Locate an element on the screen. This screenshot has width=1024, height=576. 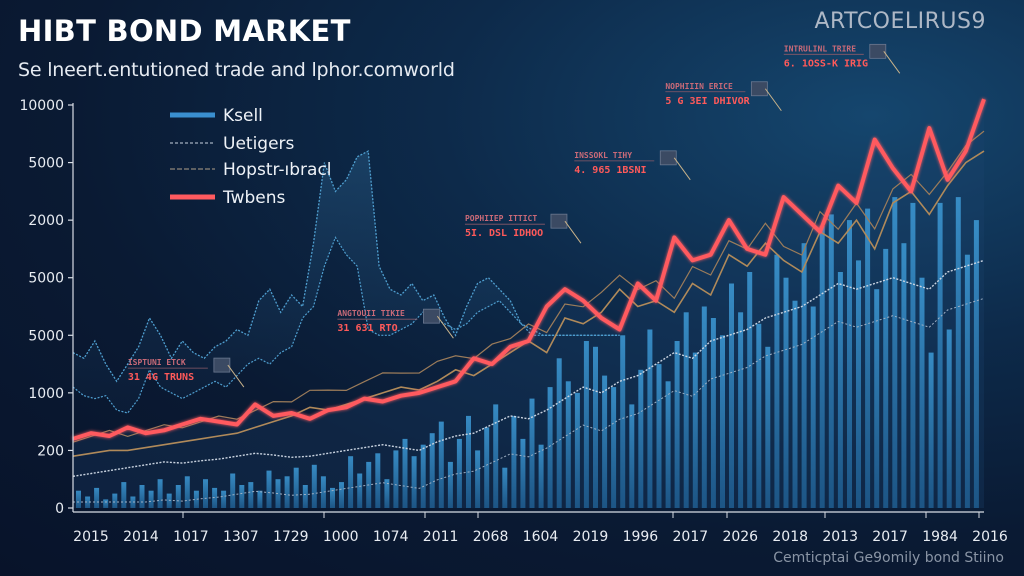
annotation-value: 31 631 RTO is located at coordinates (367, 328).